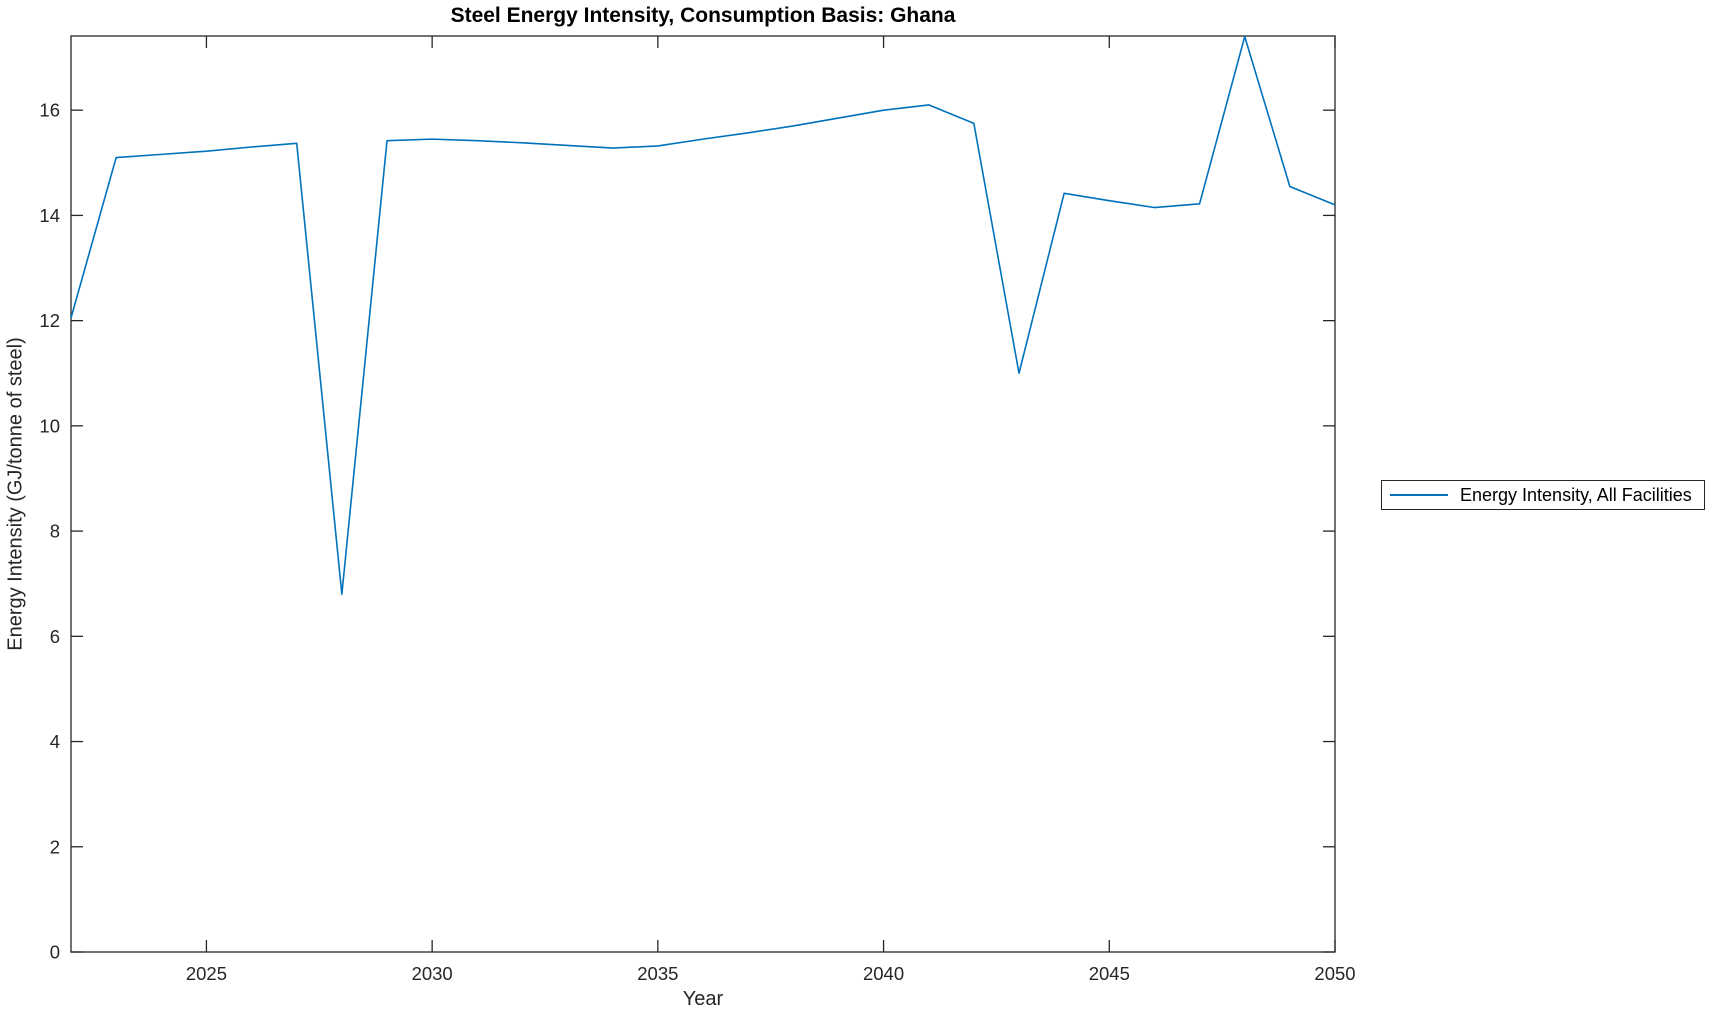 The width and height of the screenshot is (1715, 1021). I want to click on x-tick-label: 2030, so click(432, 973).